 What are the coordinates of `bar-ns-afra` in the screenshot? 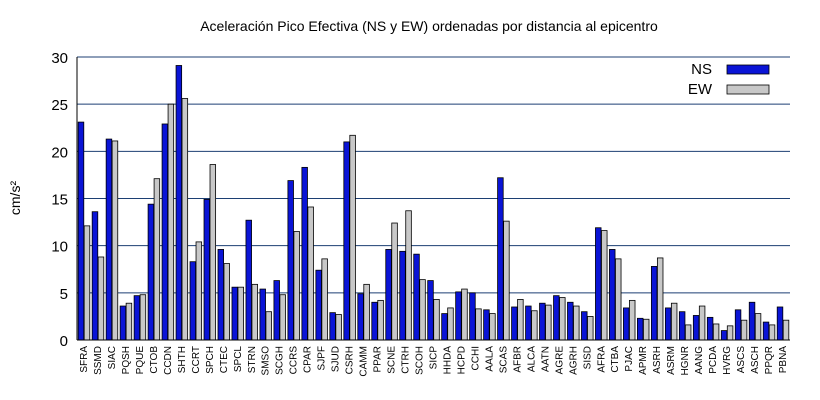 It's located at (598, 284).